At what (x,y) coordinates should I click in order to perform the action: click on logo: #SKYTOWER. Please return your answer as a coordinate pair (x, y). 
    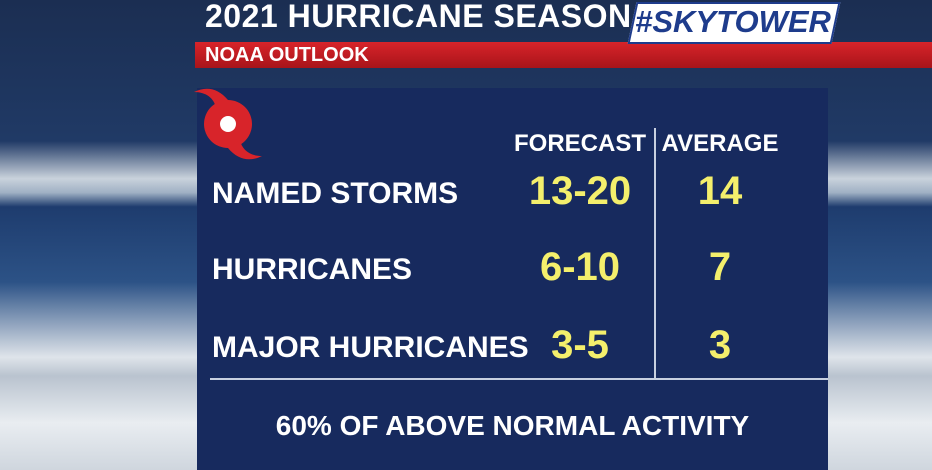
    Looking at the image, I should click on (733, 21).